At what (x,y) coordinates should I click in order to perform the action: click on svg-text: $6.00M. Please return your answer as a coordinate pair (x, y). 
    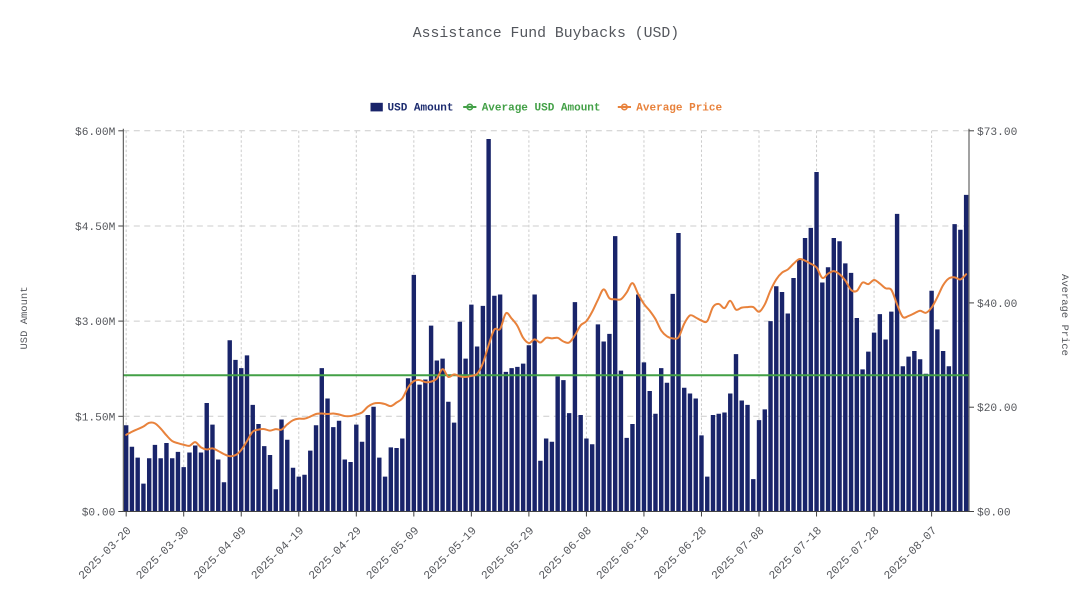
    Looking at the image, I should click on (95, 133).